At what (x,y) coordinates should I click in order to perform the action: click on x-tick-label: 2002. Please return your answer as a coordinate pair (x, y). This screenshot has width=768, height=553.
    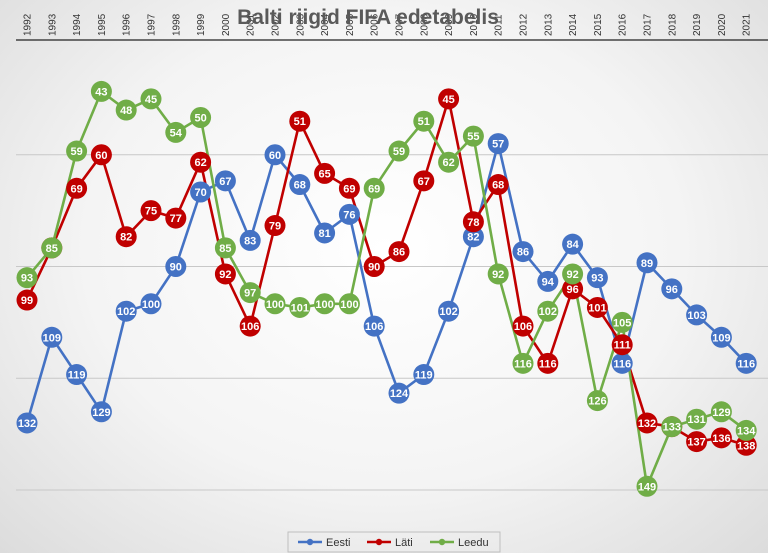
    Looking at the image, I should click on (276, 24).